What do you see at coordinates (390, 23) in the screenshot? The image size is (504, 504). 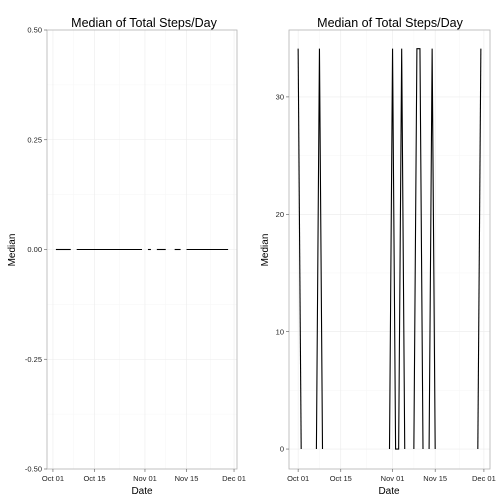 I see `chart-right-title: Median of Total Steps/Day` at bounding box center [390, 23].